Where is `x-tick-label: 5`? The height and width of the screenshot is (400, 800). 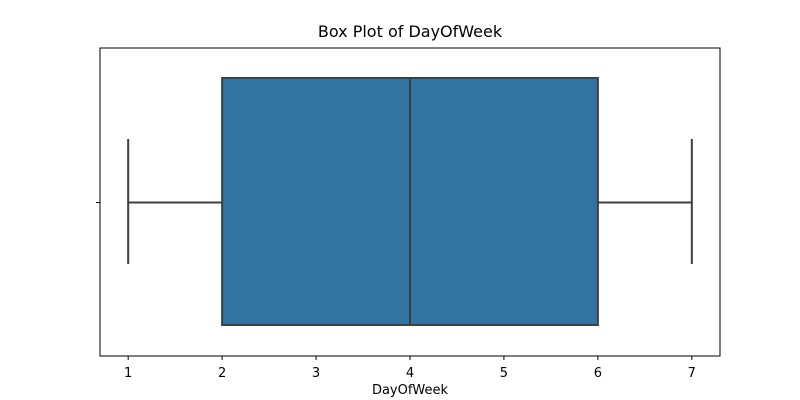
x-tick-label: 5 is located at coordinates (504, 373).